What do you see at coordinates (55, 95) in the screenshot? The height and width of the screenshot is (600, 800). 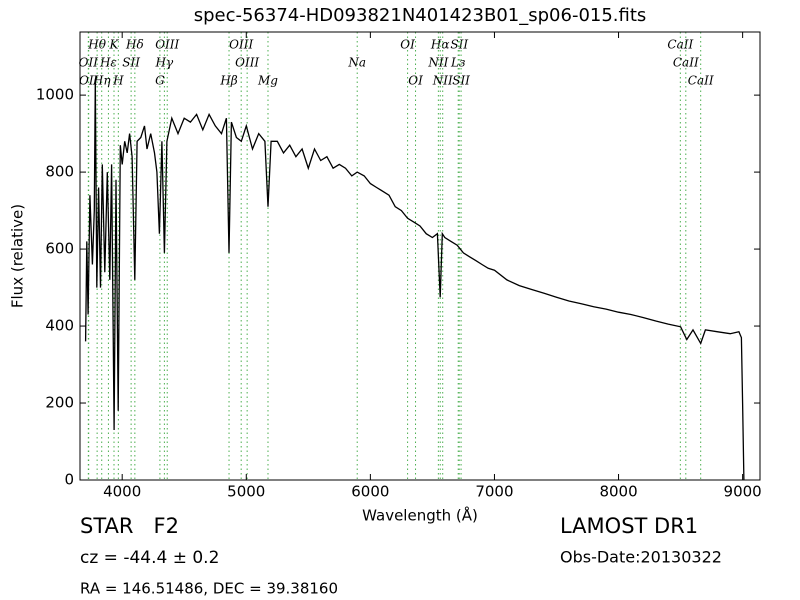 I see `y-tick-label: 1000` at bounding box center [55, 95].